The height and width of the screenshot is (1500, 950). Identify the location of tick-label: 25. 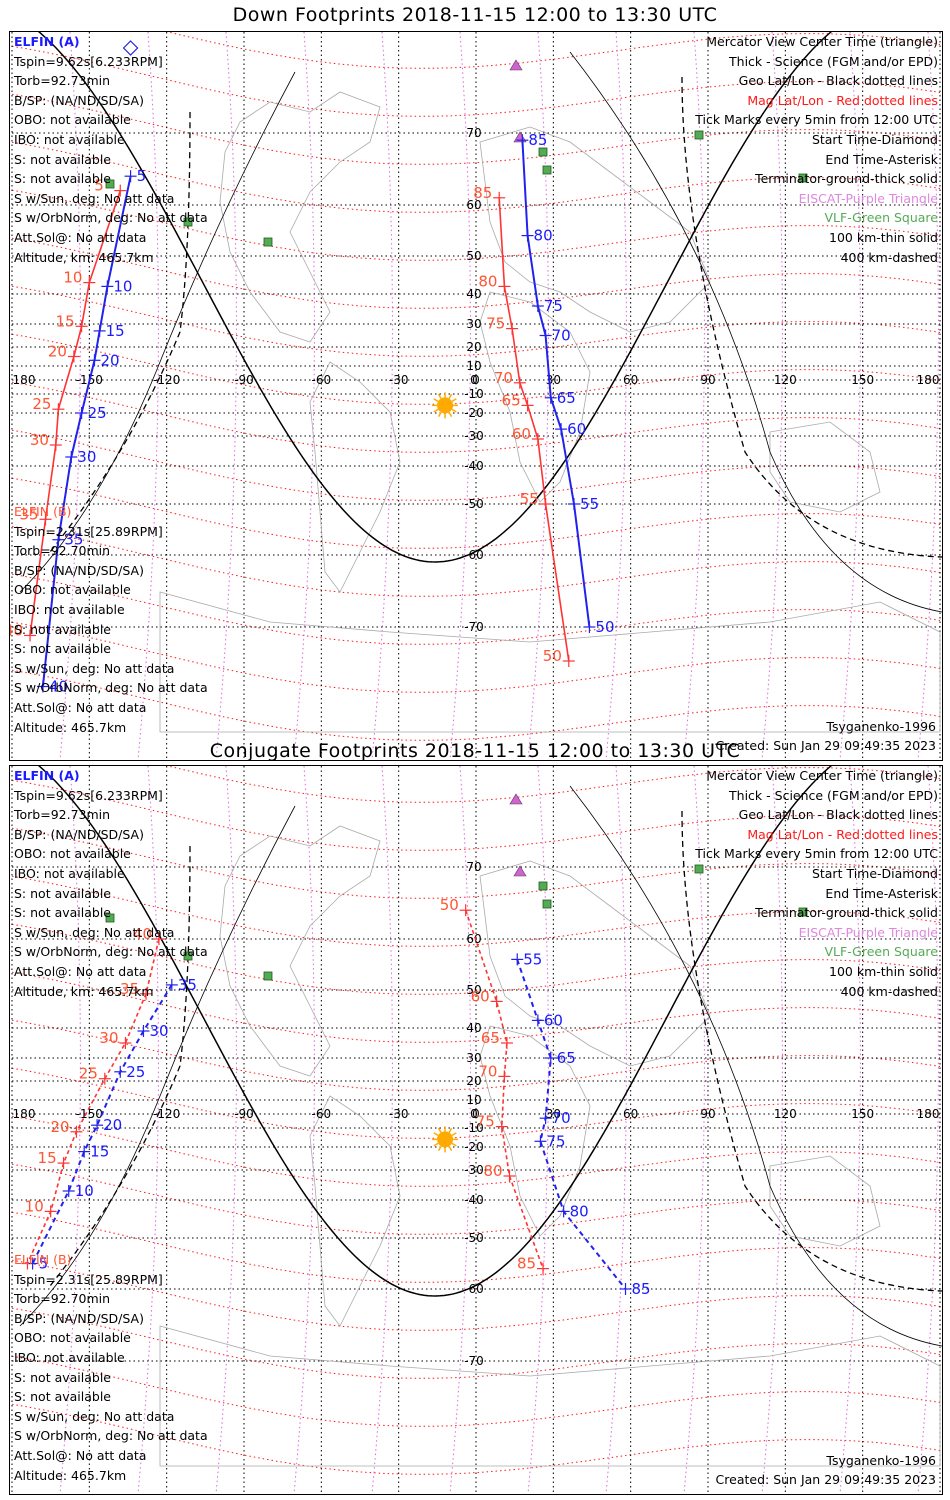
(88, 1074).